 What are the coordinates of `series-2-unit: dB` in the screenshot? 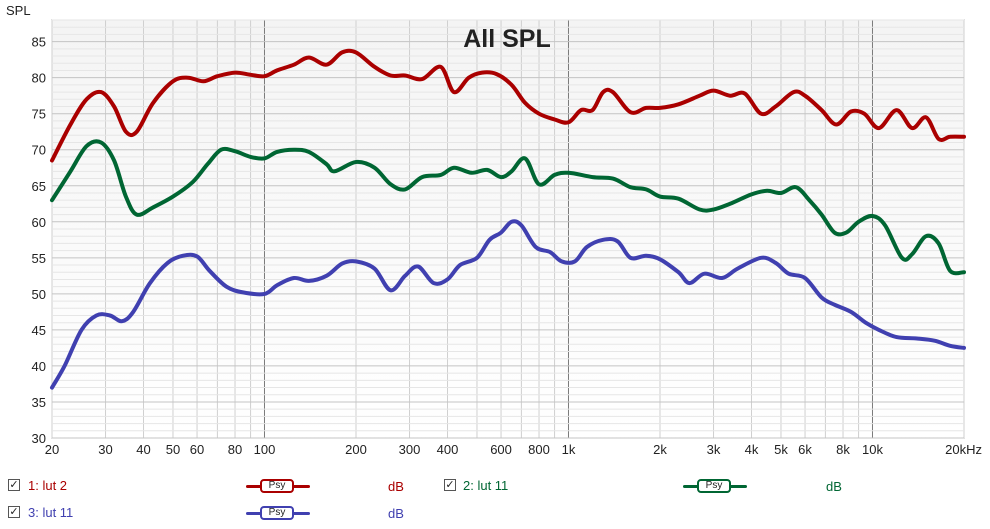 It's located at (834, 486).